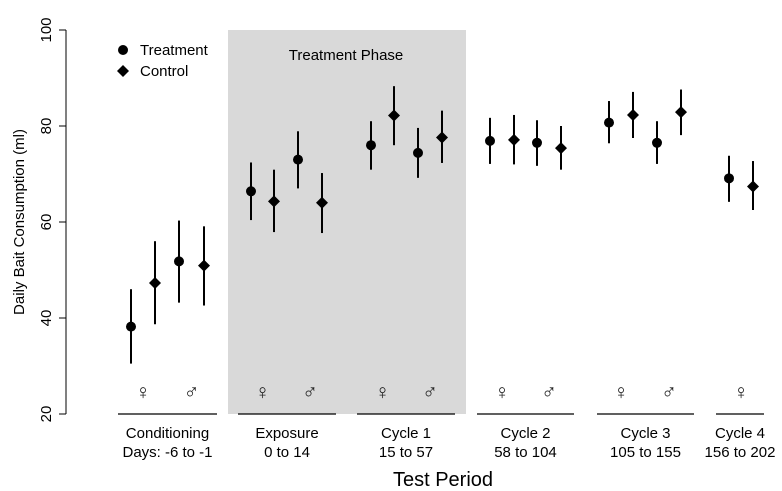 The width and height of the screenshot is (782, 491). I want to click on point-treatment-cycle-1-female, so click(371, 145).